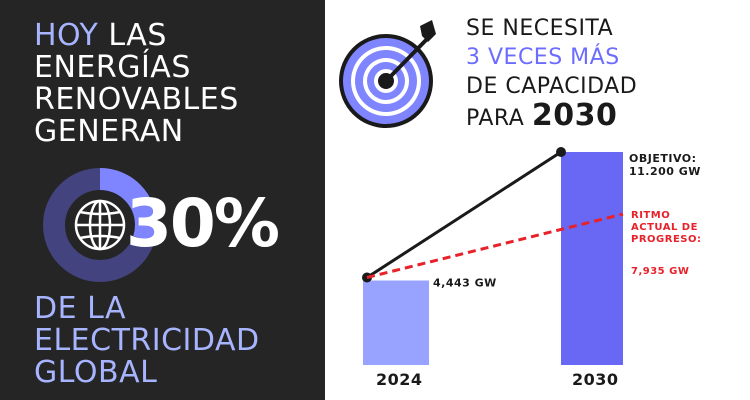  What do you see at coordinates (665, 165) in the screenshot?
I see `label-2030-target: OBJETIVO: 11.200 GW` at bounding box center [665, 165].